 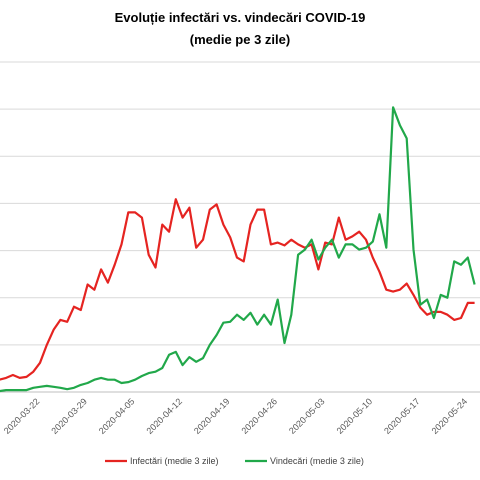 What do you see at coordinates (240, 39) in the screenshot?
I see `chart-subtitle: (medie pe 3 zile)` at bounding box center [240, 39].